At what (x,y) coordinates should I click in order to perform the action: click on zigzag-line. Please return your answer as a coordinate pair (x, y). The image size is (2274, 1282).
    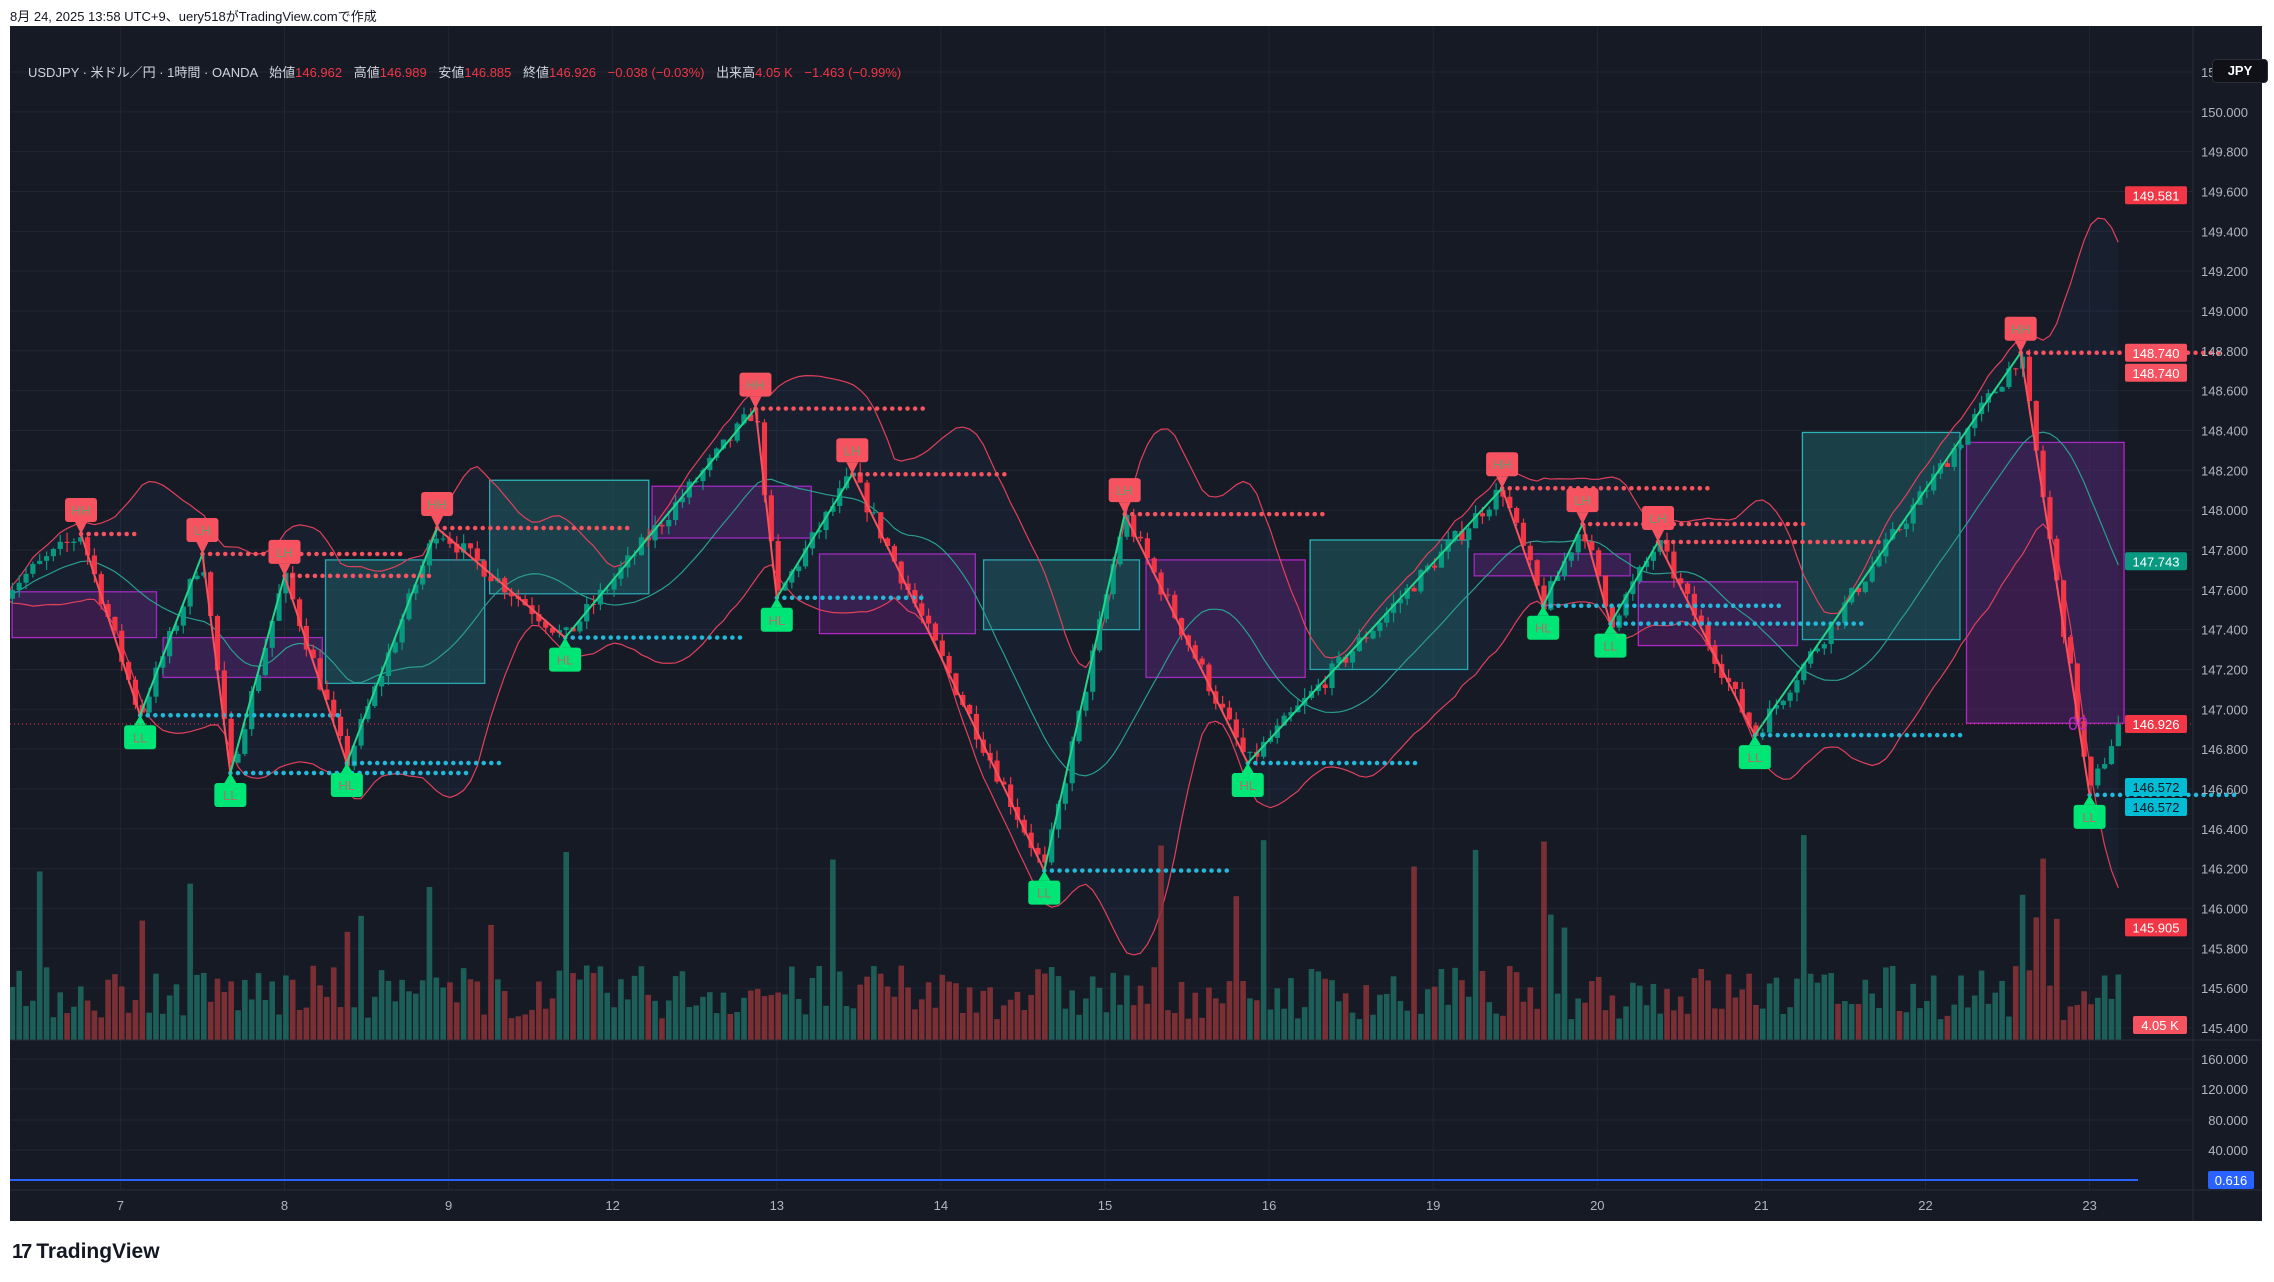
    Looking at the image, I should click on (315, 669).